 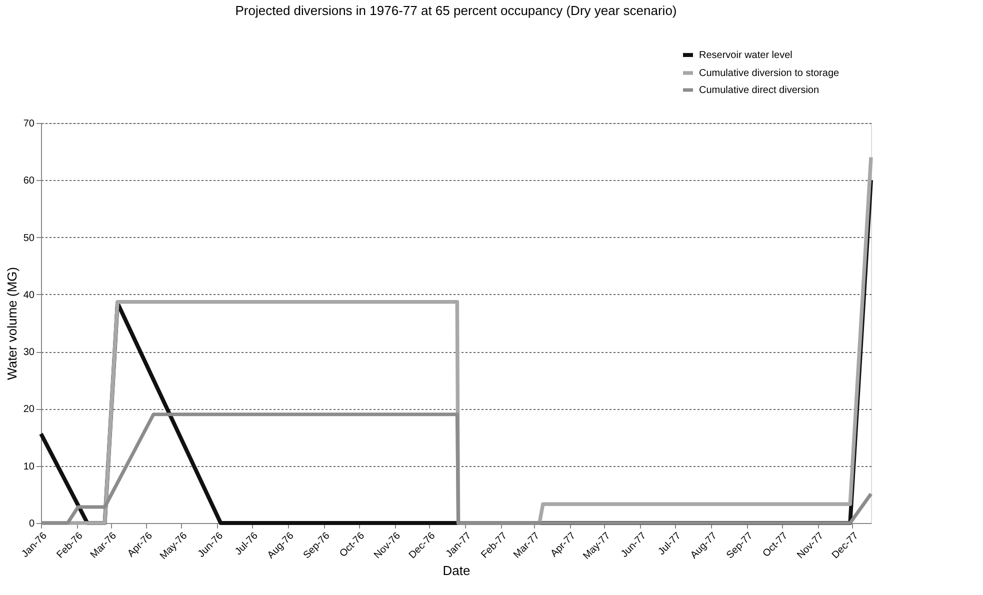 I want to click on y-tick-label: 70, so click(x=29, y=124).